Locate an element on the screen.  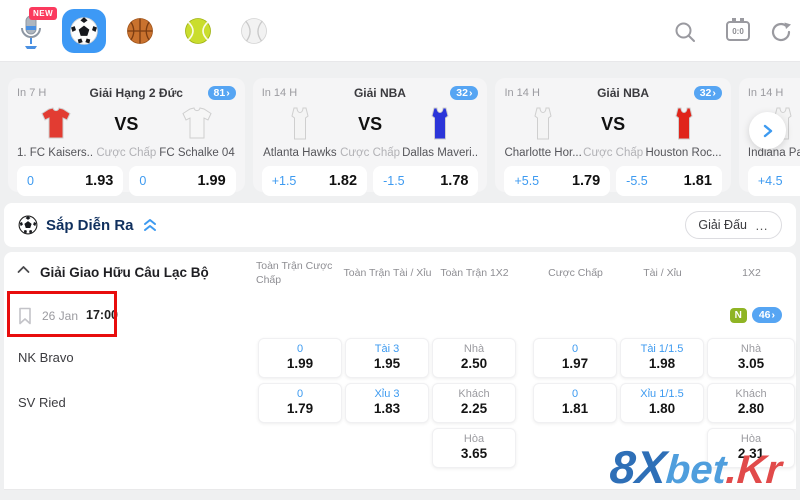
watermark-part1: 8X is located at coordinates (638, 467).